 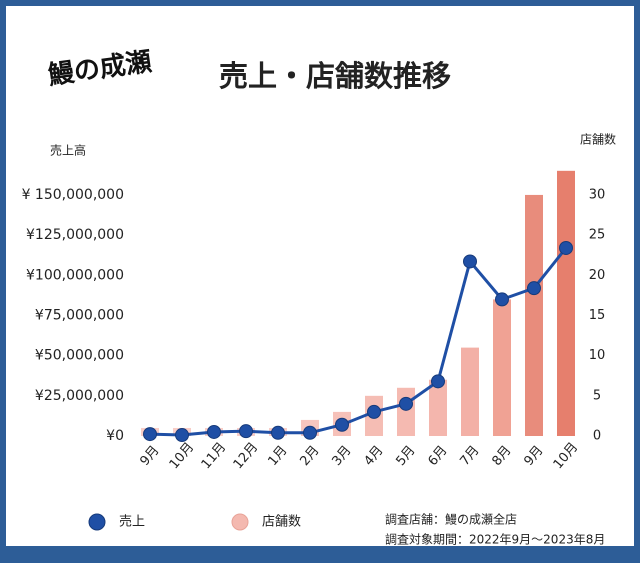 I want to click on y-tick-label: ¥ 150,000,000, so click(x=73, y=195).